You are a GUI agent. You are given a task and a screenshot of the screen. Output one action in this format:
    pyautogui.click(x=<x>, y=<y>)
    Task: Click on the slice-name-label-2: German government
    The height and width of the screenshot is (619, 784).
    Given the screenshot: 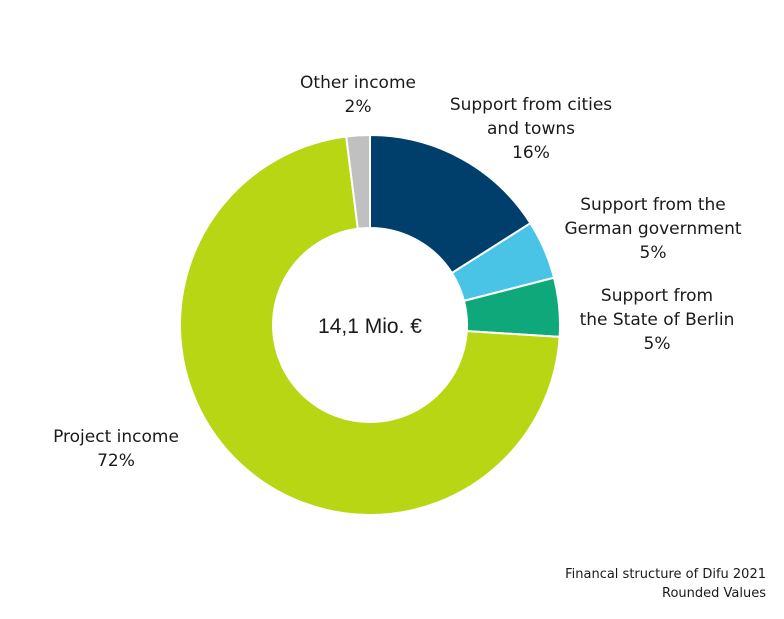 What is the action you would take?
    pyautogui.click(x=652, y=229)
    